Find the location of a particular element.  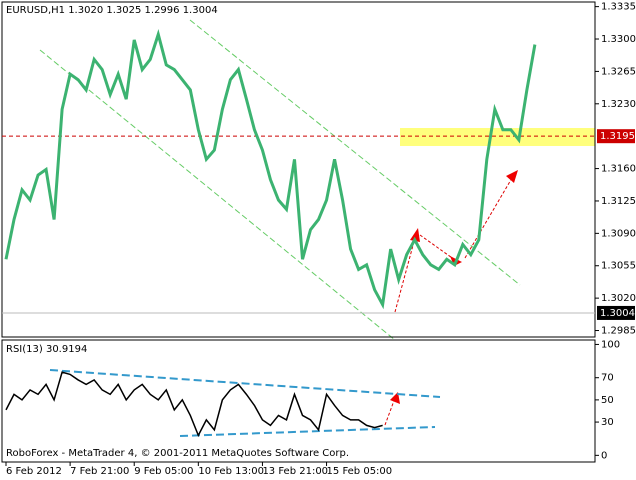

x-tick-label: 10 Feb 13:00 is located at coordinates (231, 471).